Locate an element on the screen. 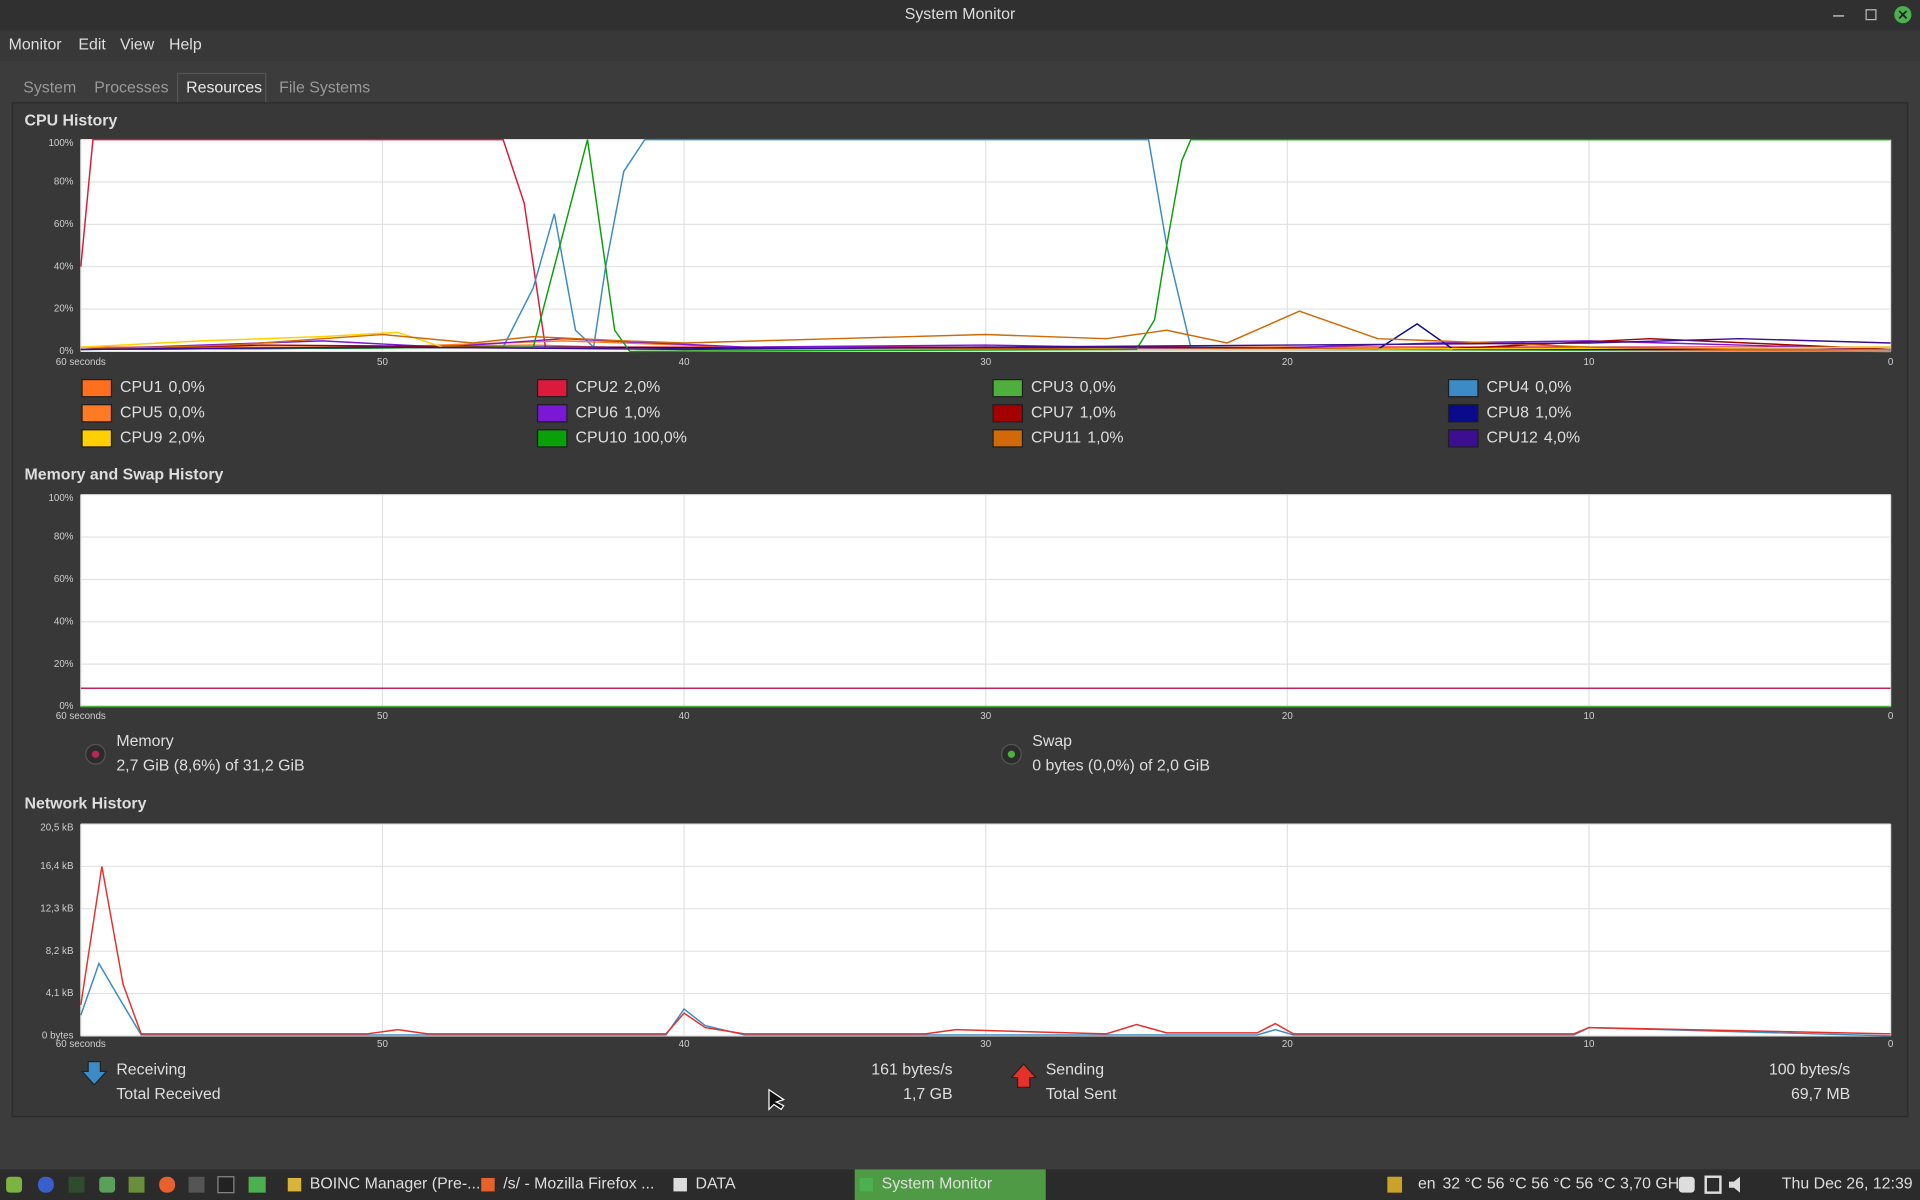 The width and height of the screenshot is (1920, 1200). legend-name: CPU9 is located at coordinates (141, 438).